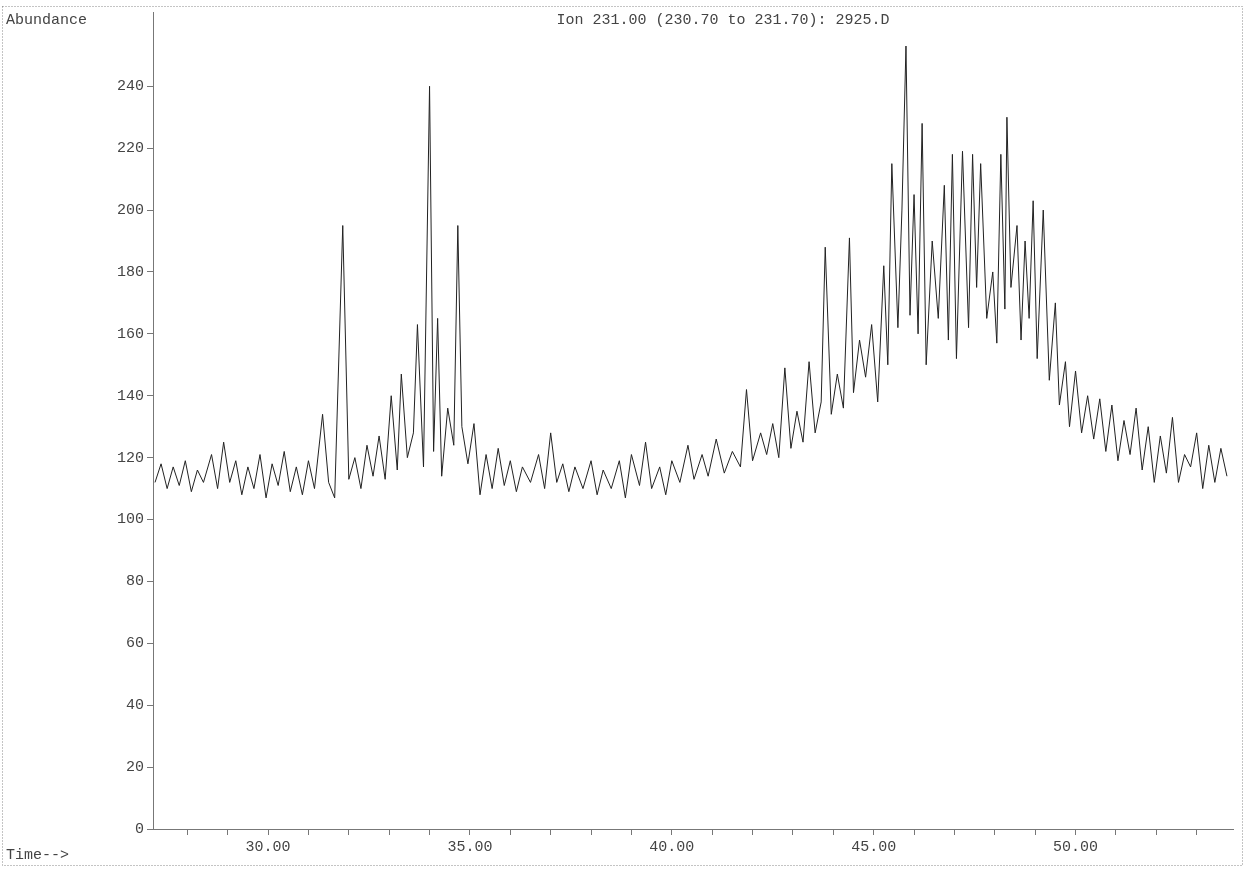  I want to click on y-tick-label: 80, so click(134, 582).